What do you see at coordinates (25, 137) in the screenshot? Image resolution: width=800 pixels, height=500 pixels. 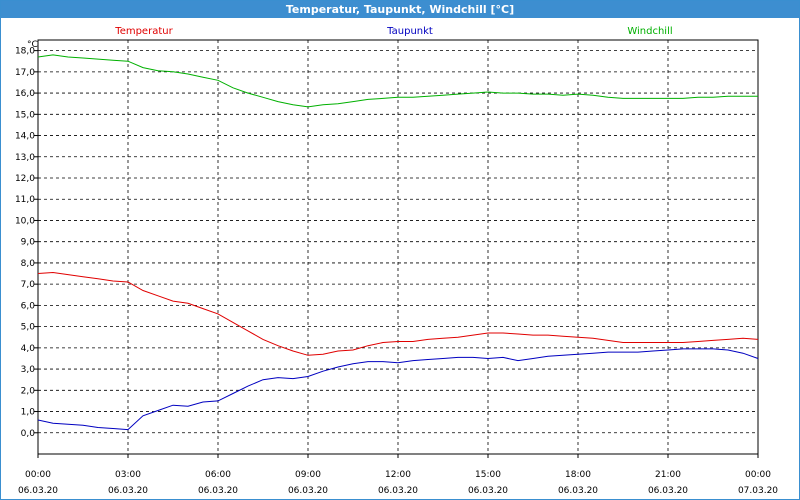 I see `y-tick-label: 14,0` at bounding box center [25, 137].